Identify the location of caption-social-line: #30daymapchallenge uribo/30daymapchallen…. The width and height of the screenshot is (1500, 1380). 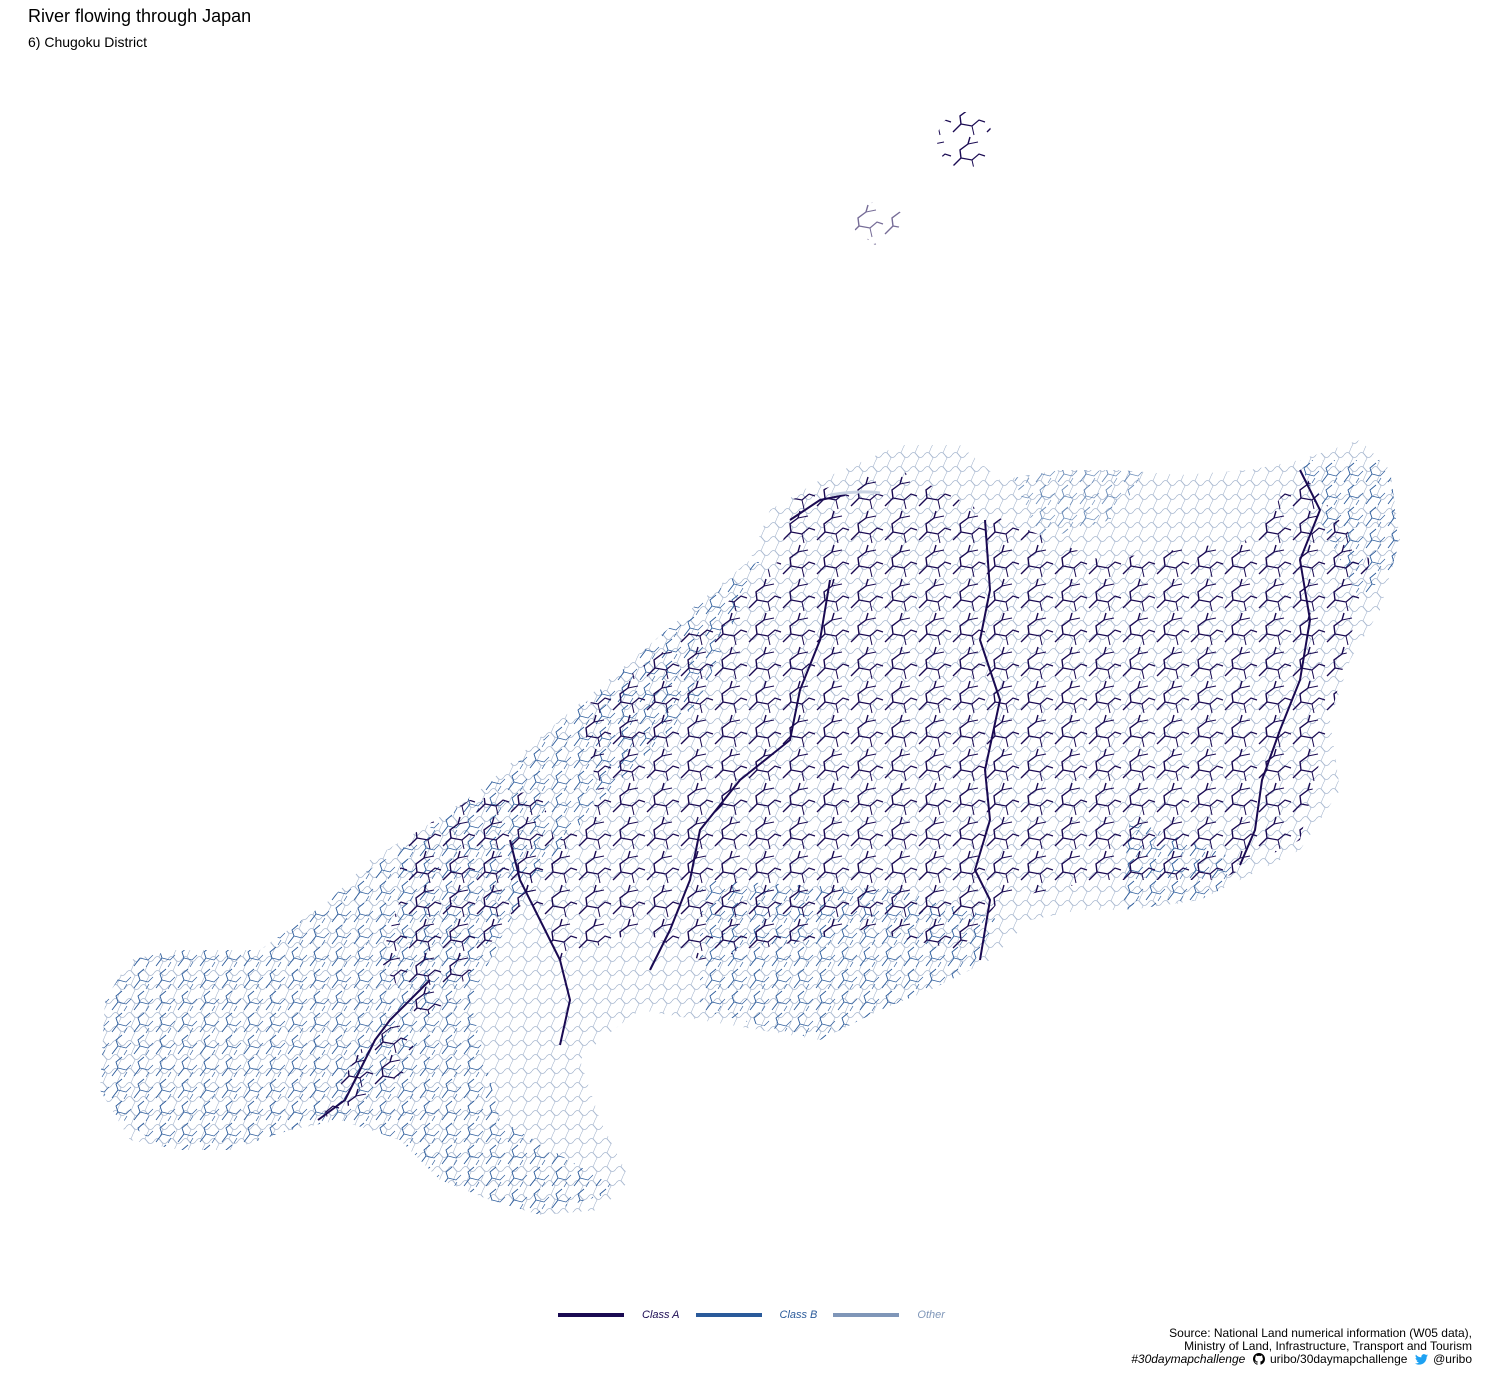
(1301, 1360).